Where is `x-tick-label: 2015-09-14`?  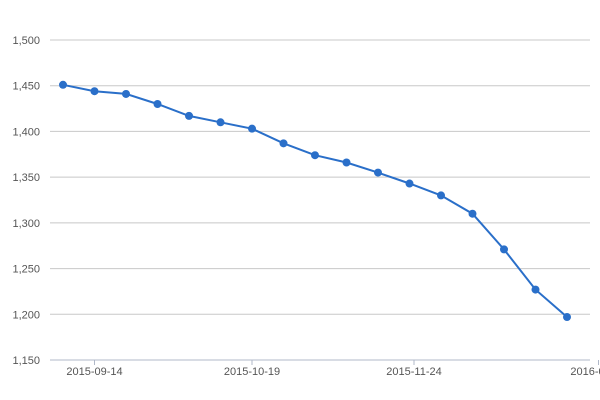
x-tick-label: 2015-09-14 is located at coordinates (94, 372).